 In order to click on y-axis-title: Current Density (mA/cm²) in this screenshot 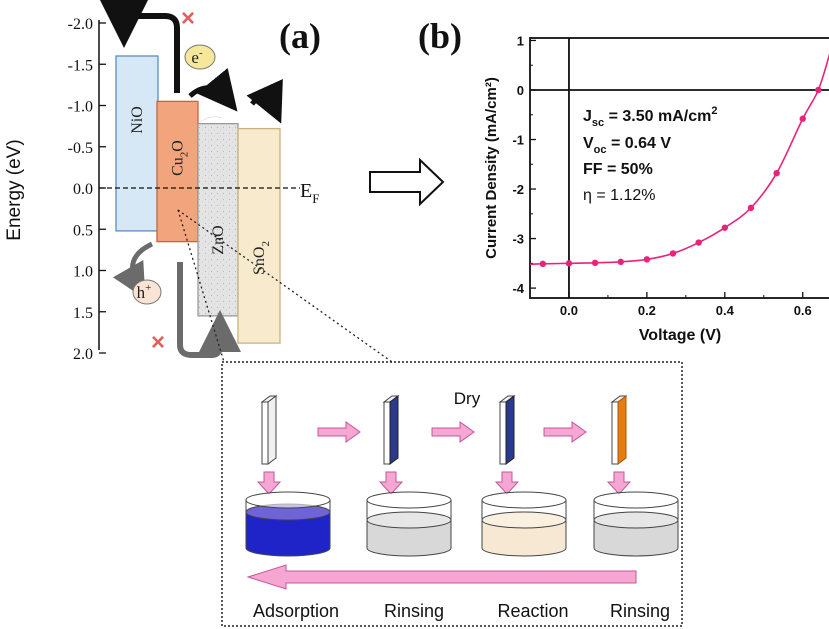, I will do `click(491, 168)`.